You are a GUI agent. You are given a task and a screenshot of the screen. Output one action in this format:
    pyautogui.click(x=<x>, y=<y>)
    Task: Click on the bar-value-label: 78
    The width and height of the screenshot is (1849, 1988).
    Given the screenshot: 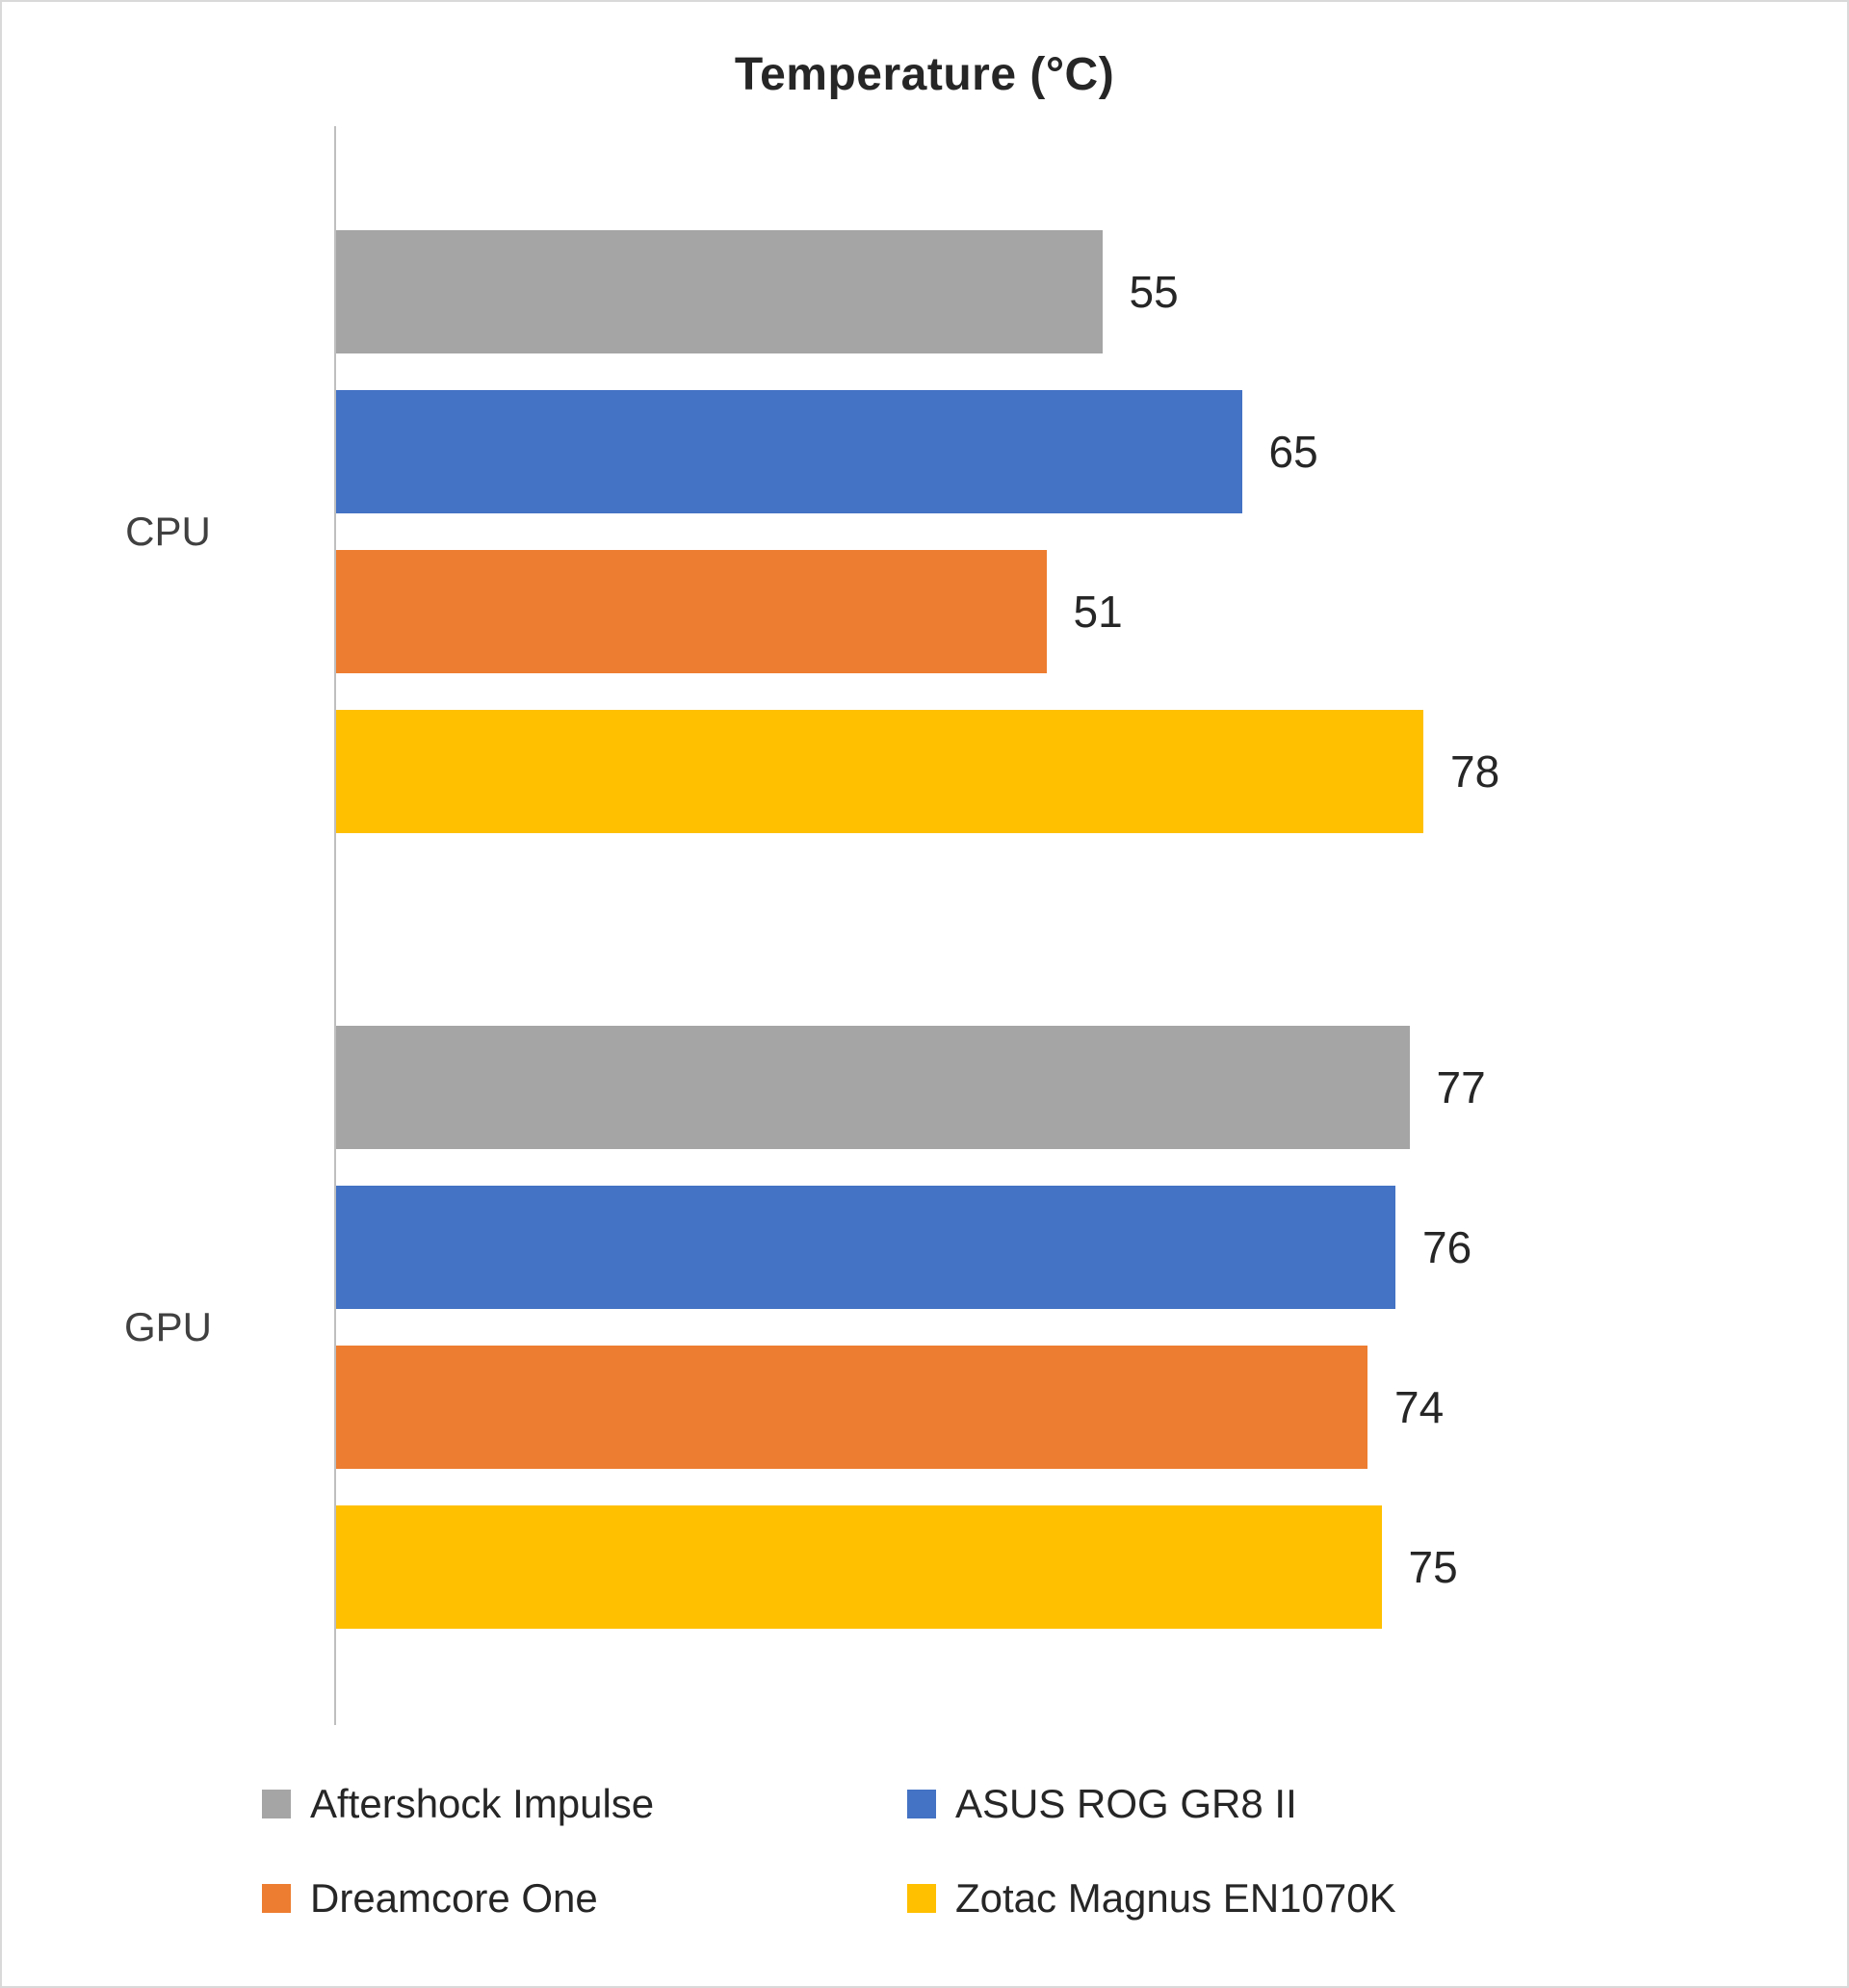 What is the action you would take?
    pyautogui.click(x=1475, y=771)
    